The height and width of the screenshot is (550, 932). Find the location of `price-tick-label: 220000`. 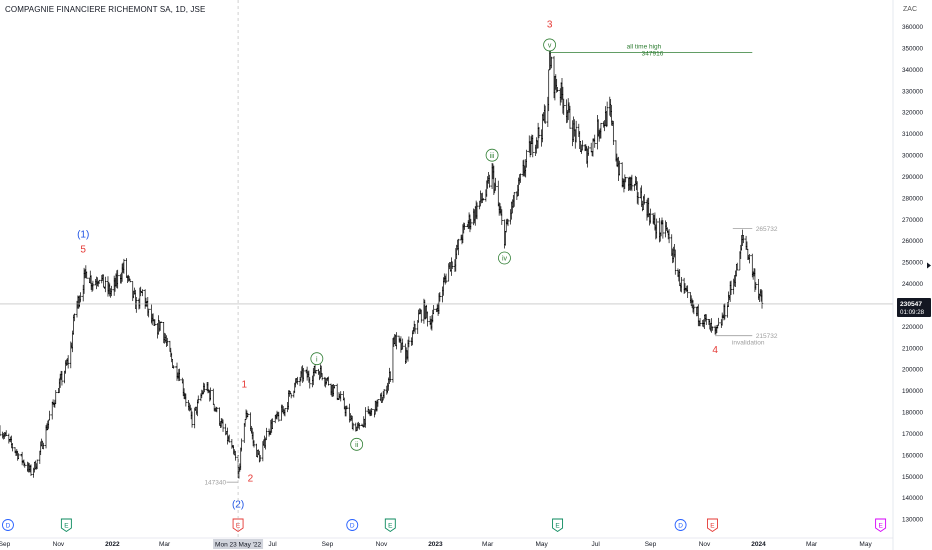

price-tick-label: 220000 is located at coordinates (913, 327).